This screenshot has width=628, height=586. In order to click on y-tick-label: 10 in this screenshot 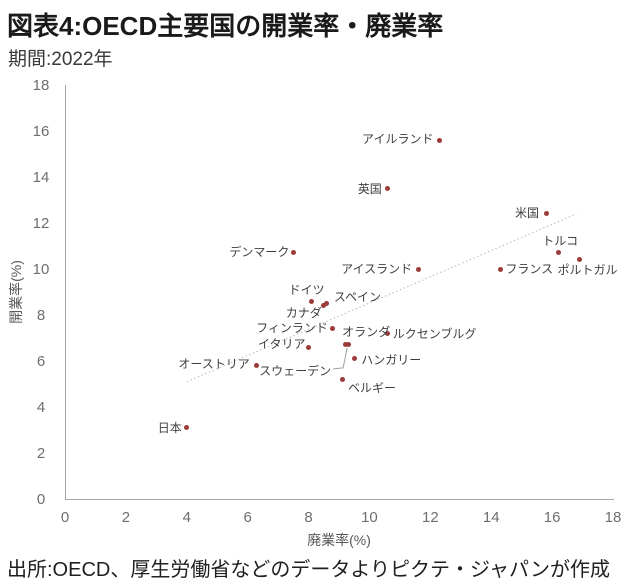, I will do `click(41, 269)`.